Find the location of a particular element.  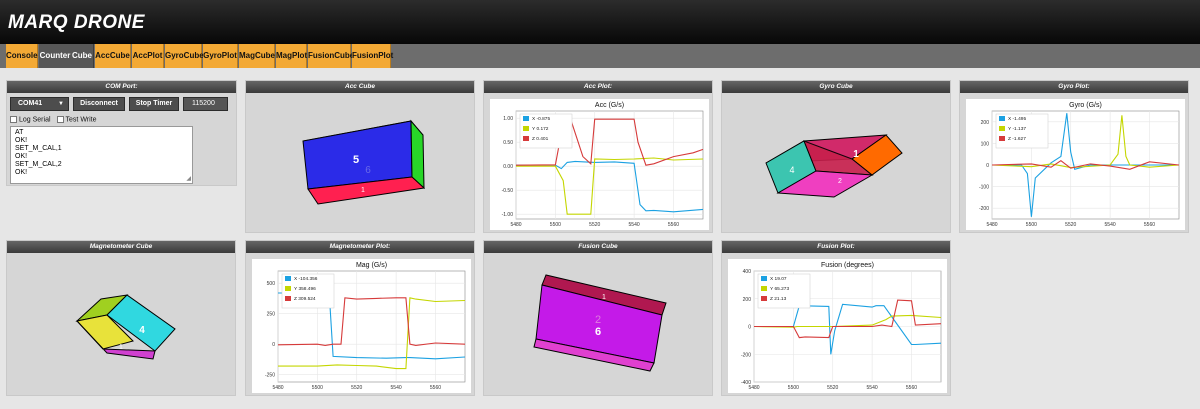

y-tick-label: 250 is located at coordinates (271, 315).